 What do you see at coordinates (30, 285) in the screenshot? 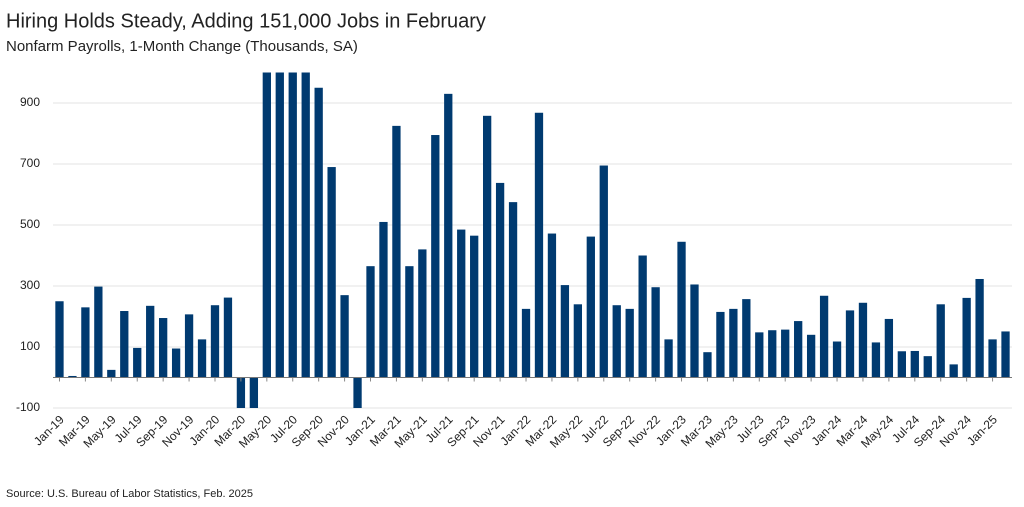
I see `y-tick-label: 300` at bounding box center [30, 285].